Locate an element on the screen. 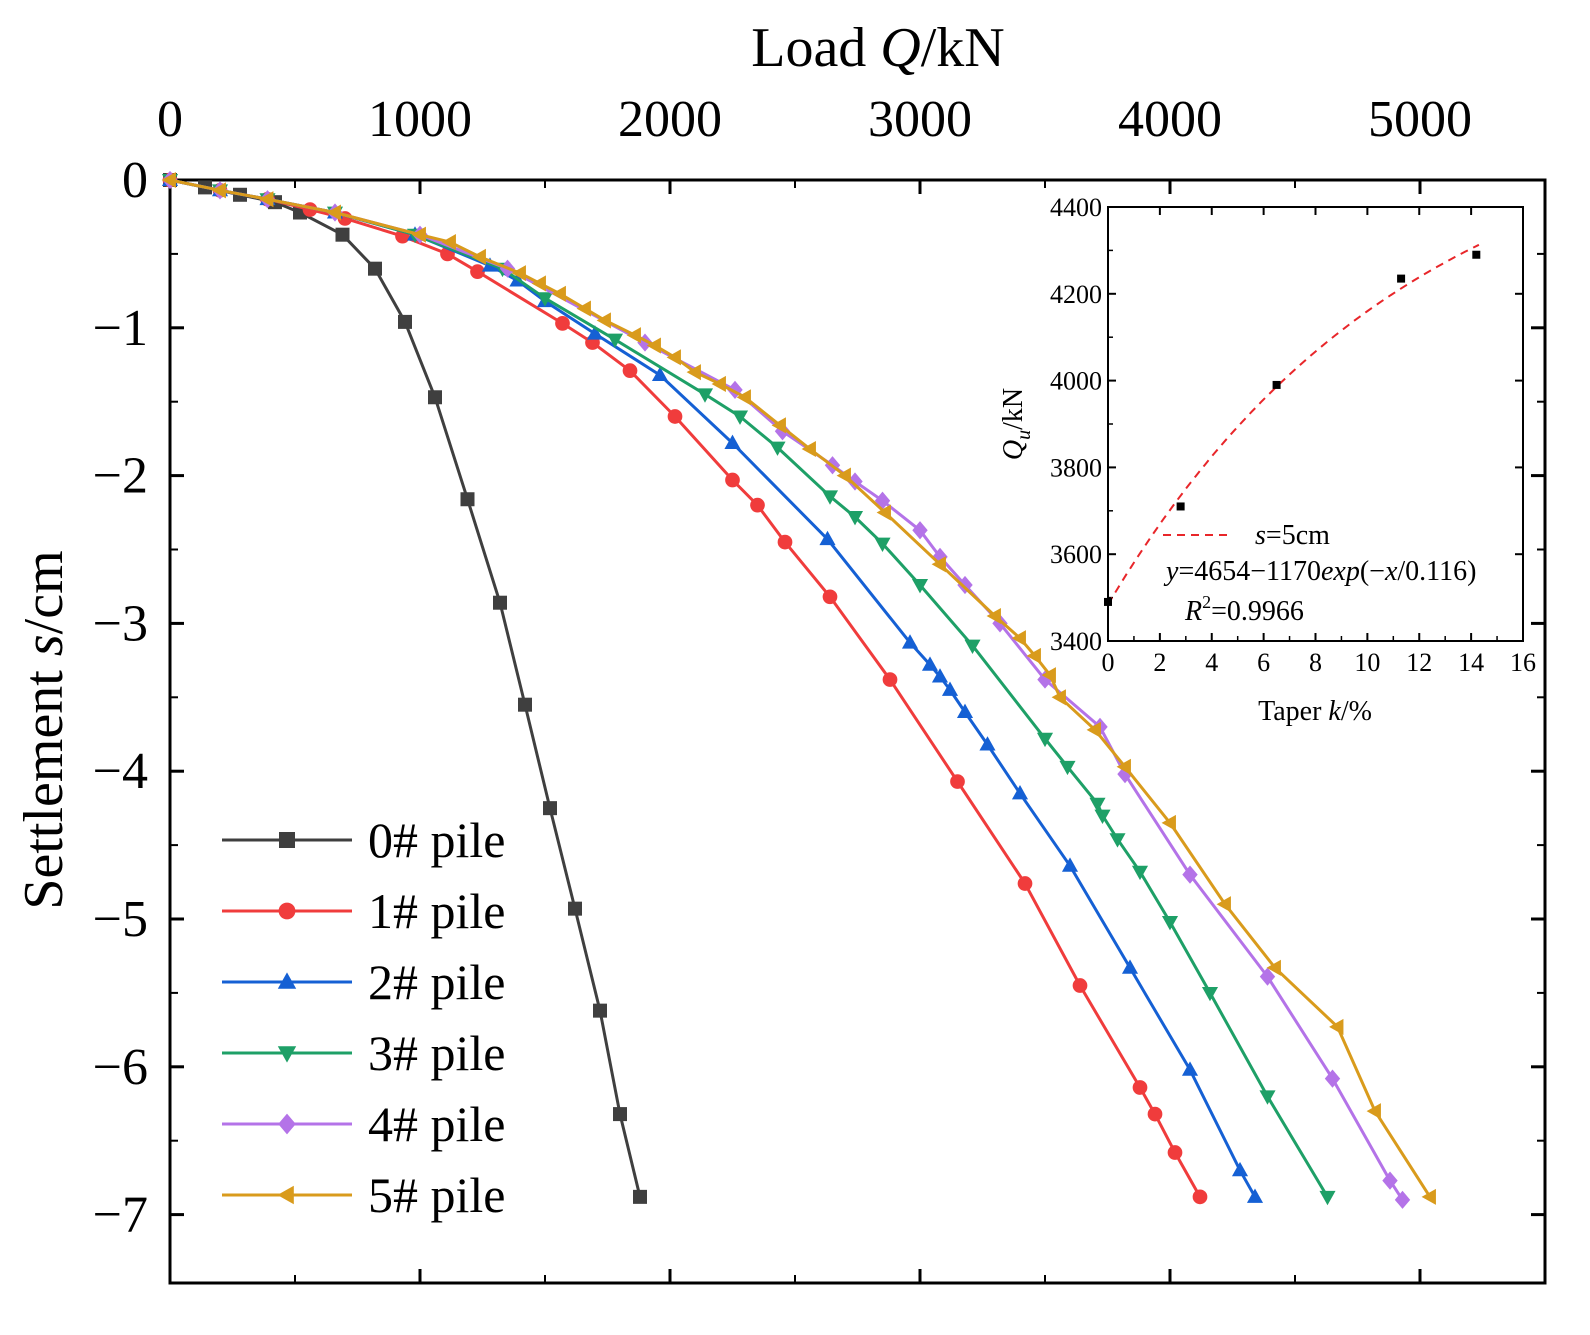 The image size is (1590, 1335). legend-item: 3# pile is located at coordinates (363, 1053).